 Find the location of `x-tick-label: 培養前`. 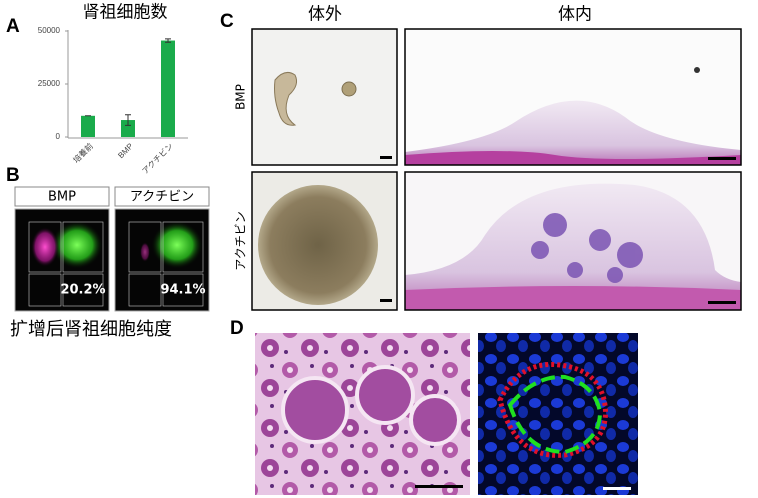

x-tick-label: 培養前 is located at coordinates (83, 153).